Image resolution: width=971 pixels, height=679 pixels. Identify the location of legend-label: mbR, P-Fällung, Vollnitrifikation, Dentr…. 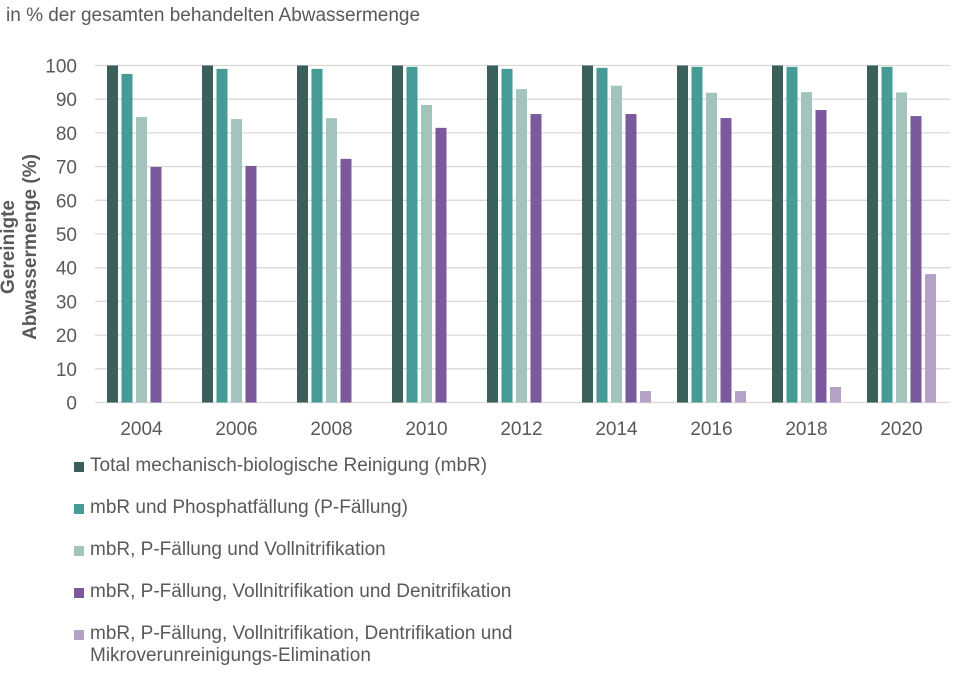
(301, 644).